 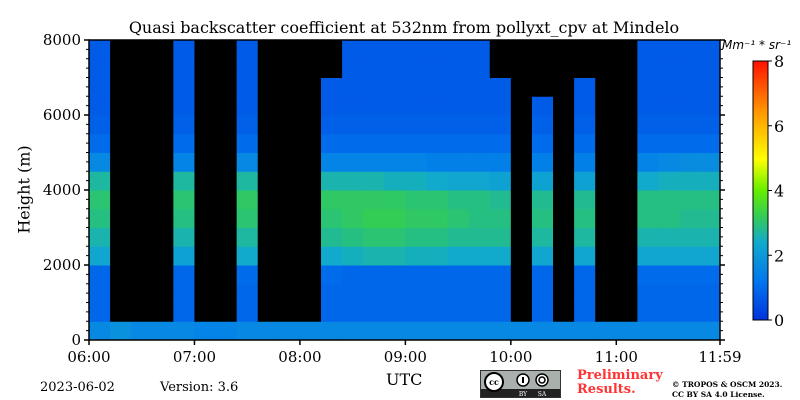 I want to click on cc-by-sa-license-logo: cc BY SA, so click(x=520, y=384).